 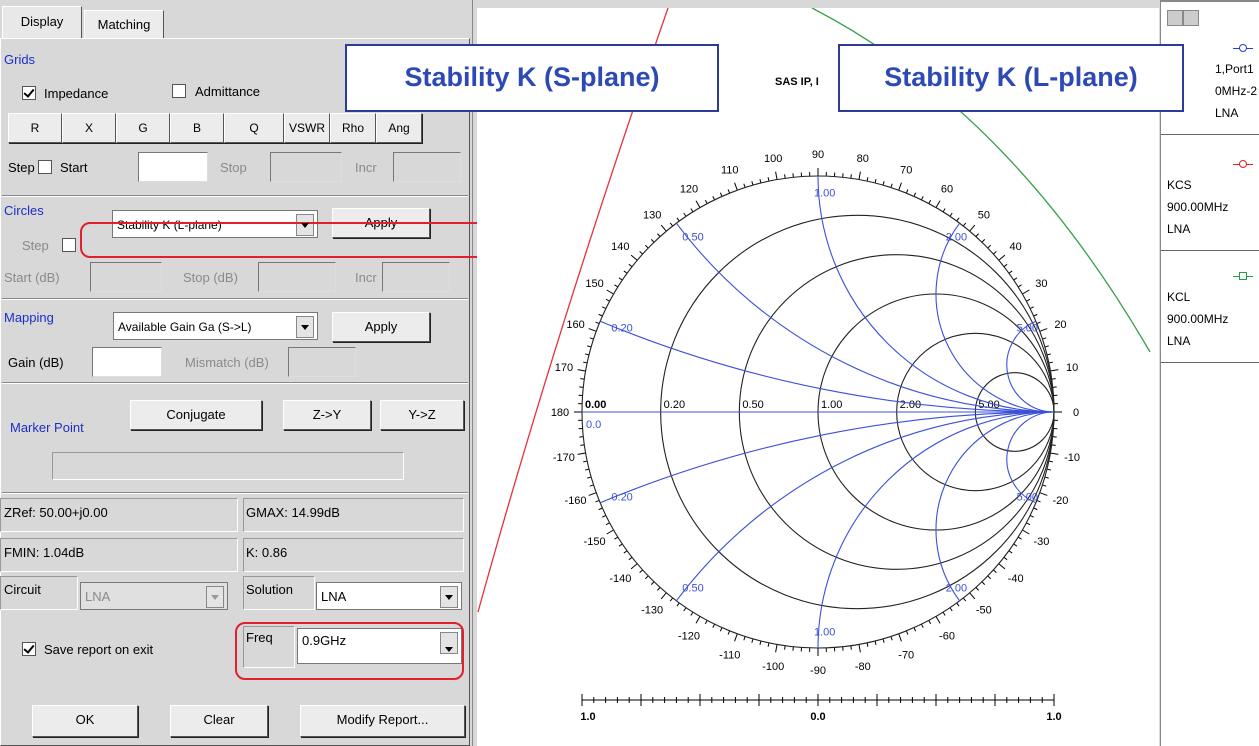 I want to click on angle-label: 50, so click(x=984, y=215).